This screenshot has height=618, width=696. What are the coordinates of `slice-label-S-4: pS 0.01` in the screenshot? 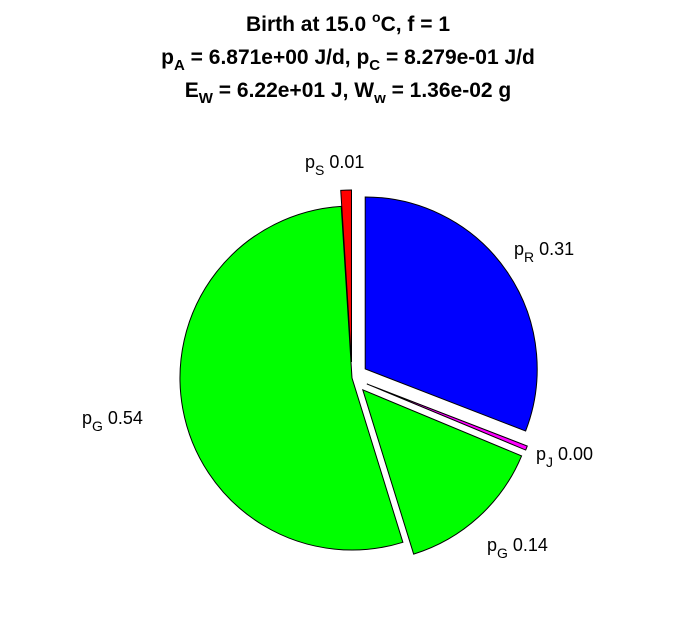 It's located at (334, 165).